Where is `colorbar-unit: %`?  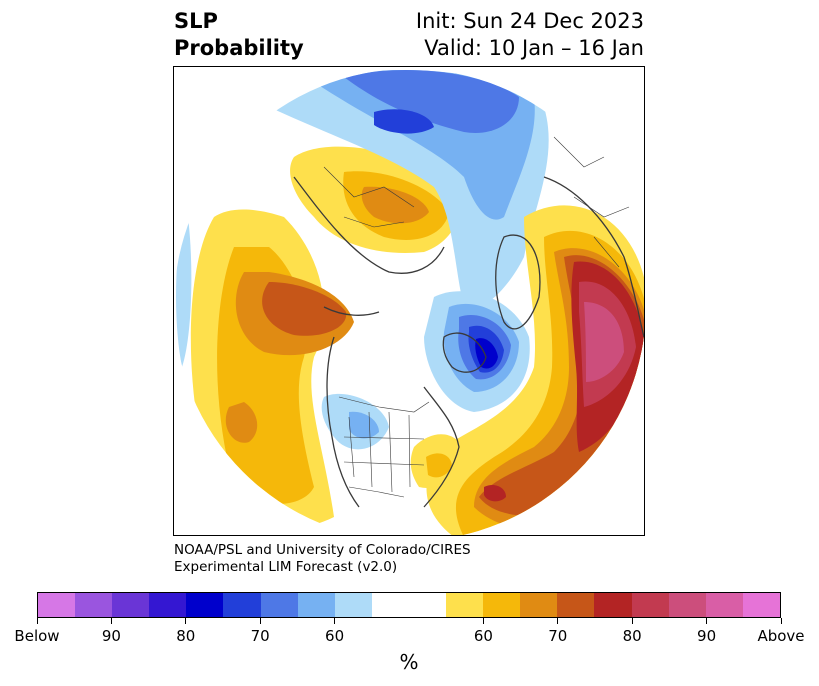 colorbar-unit: % is located at coordinates (409, 662).